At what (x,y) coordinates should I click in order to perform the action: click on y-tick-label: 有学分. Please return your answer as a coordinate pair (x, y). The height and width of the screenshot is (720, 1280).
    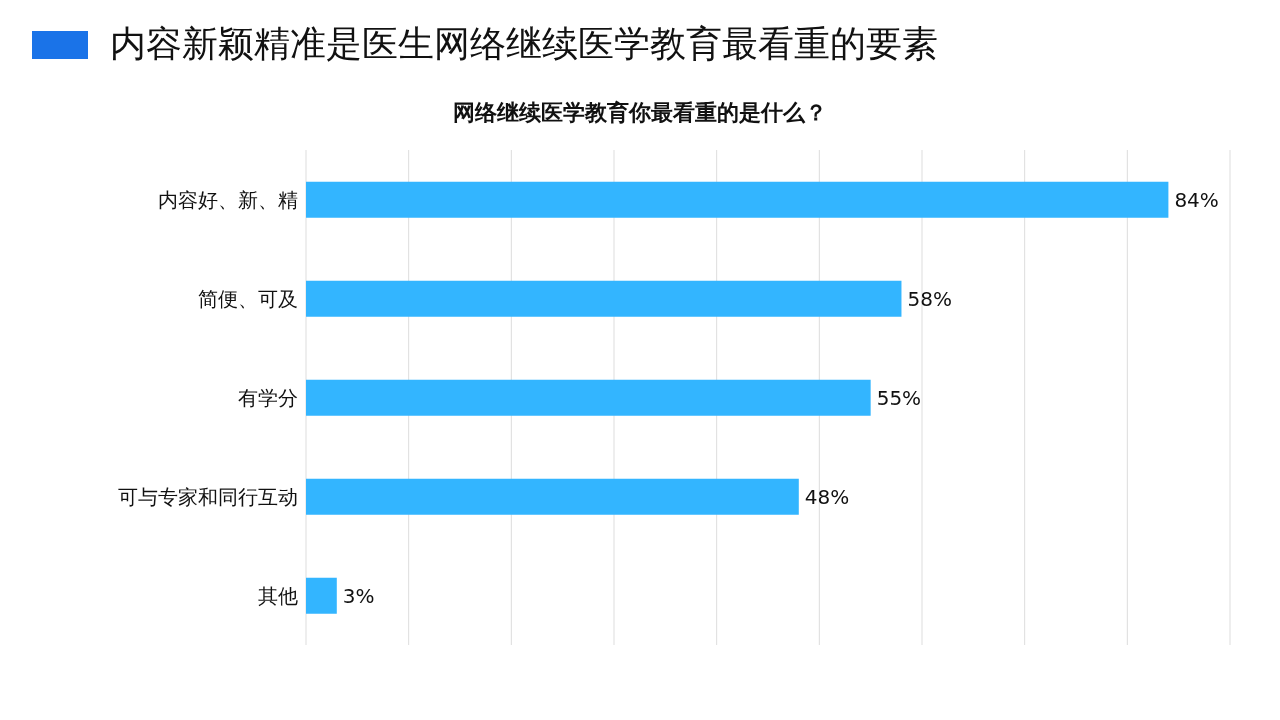
    Looking at the image, I should click on (268, 397).